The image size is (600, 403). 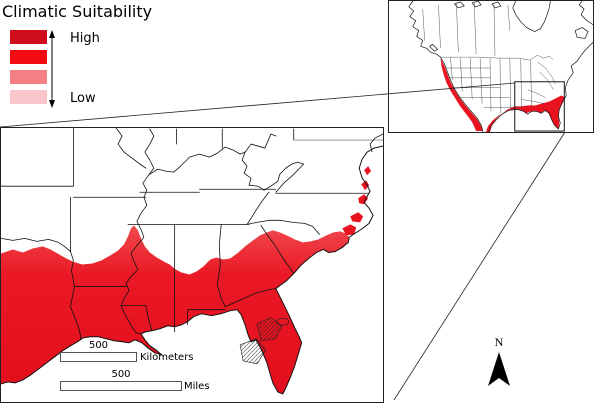 I want to click on scalebar-mi-value: 500, so click(x=121, y=374).